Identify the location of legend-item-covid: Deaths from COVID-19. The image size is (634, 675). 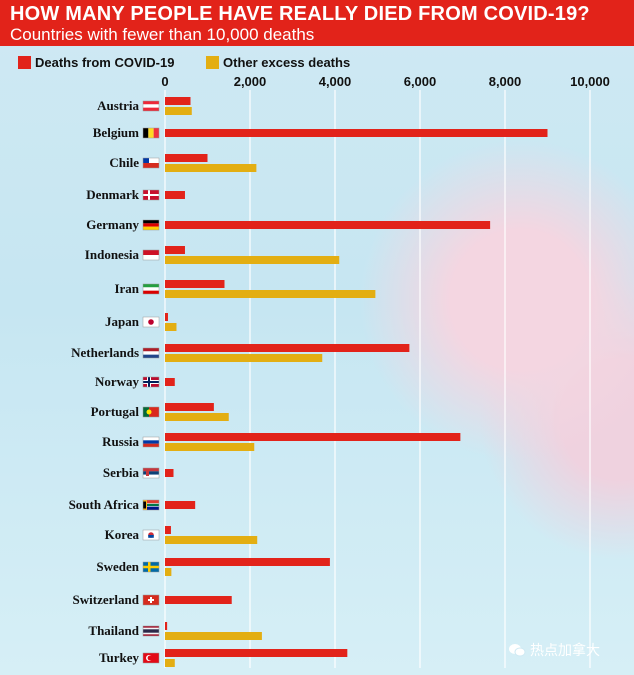
(96, 62).